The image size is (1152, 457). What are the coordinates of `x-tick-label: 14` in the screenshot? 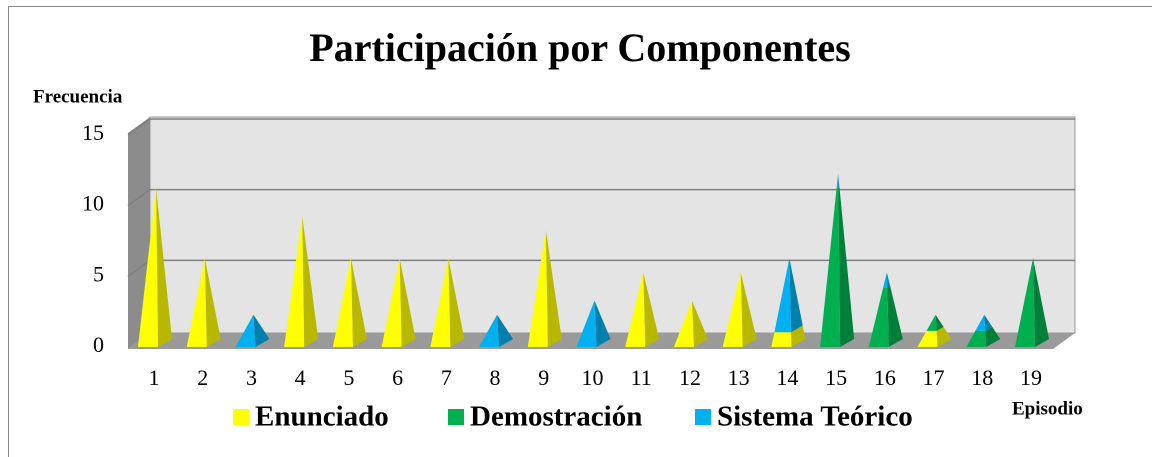 It's located at (787, 377).